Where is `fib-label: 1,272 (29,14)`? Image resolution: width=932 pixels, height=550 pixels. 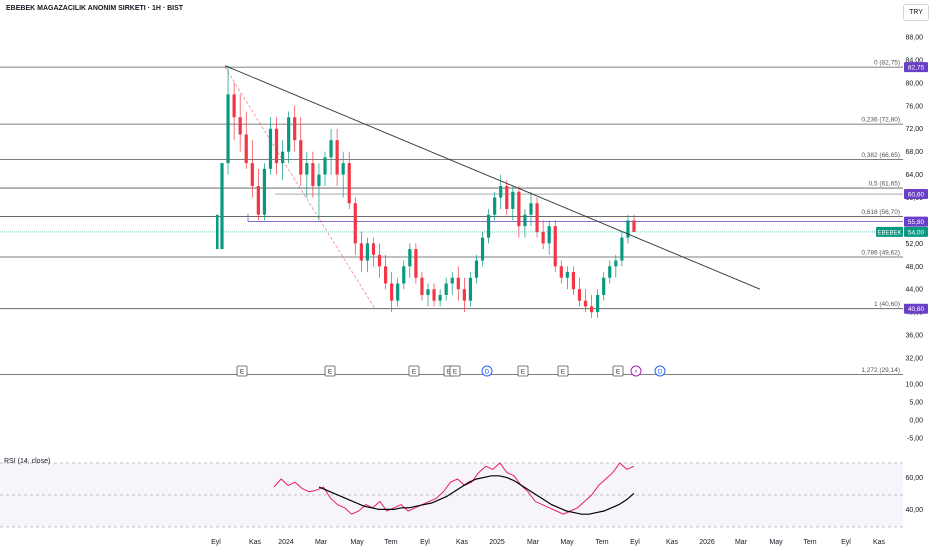 fib-label: 1,272 (29,14) is located at coordinates (880, 370).